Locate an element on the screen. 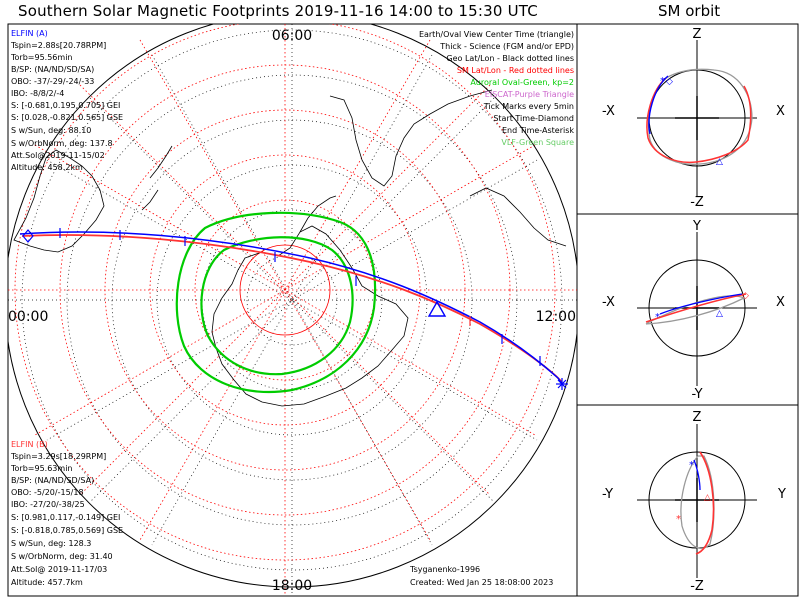 The height and width of the screenshot is (600, 800). elfin-a-line: OBO: -37/-29/-24/-33 is located at coordinates (52, 81).